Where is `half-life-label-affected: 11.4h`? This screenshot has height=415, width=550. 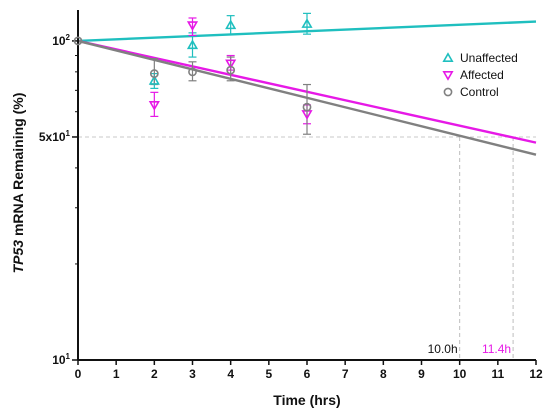 half-life-label-affected: 11.4h is located at coordinates (496, 349).